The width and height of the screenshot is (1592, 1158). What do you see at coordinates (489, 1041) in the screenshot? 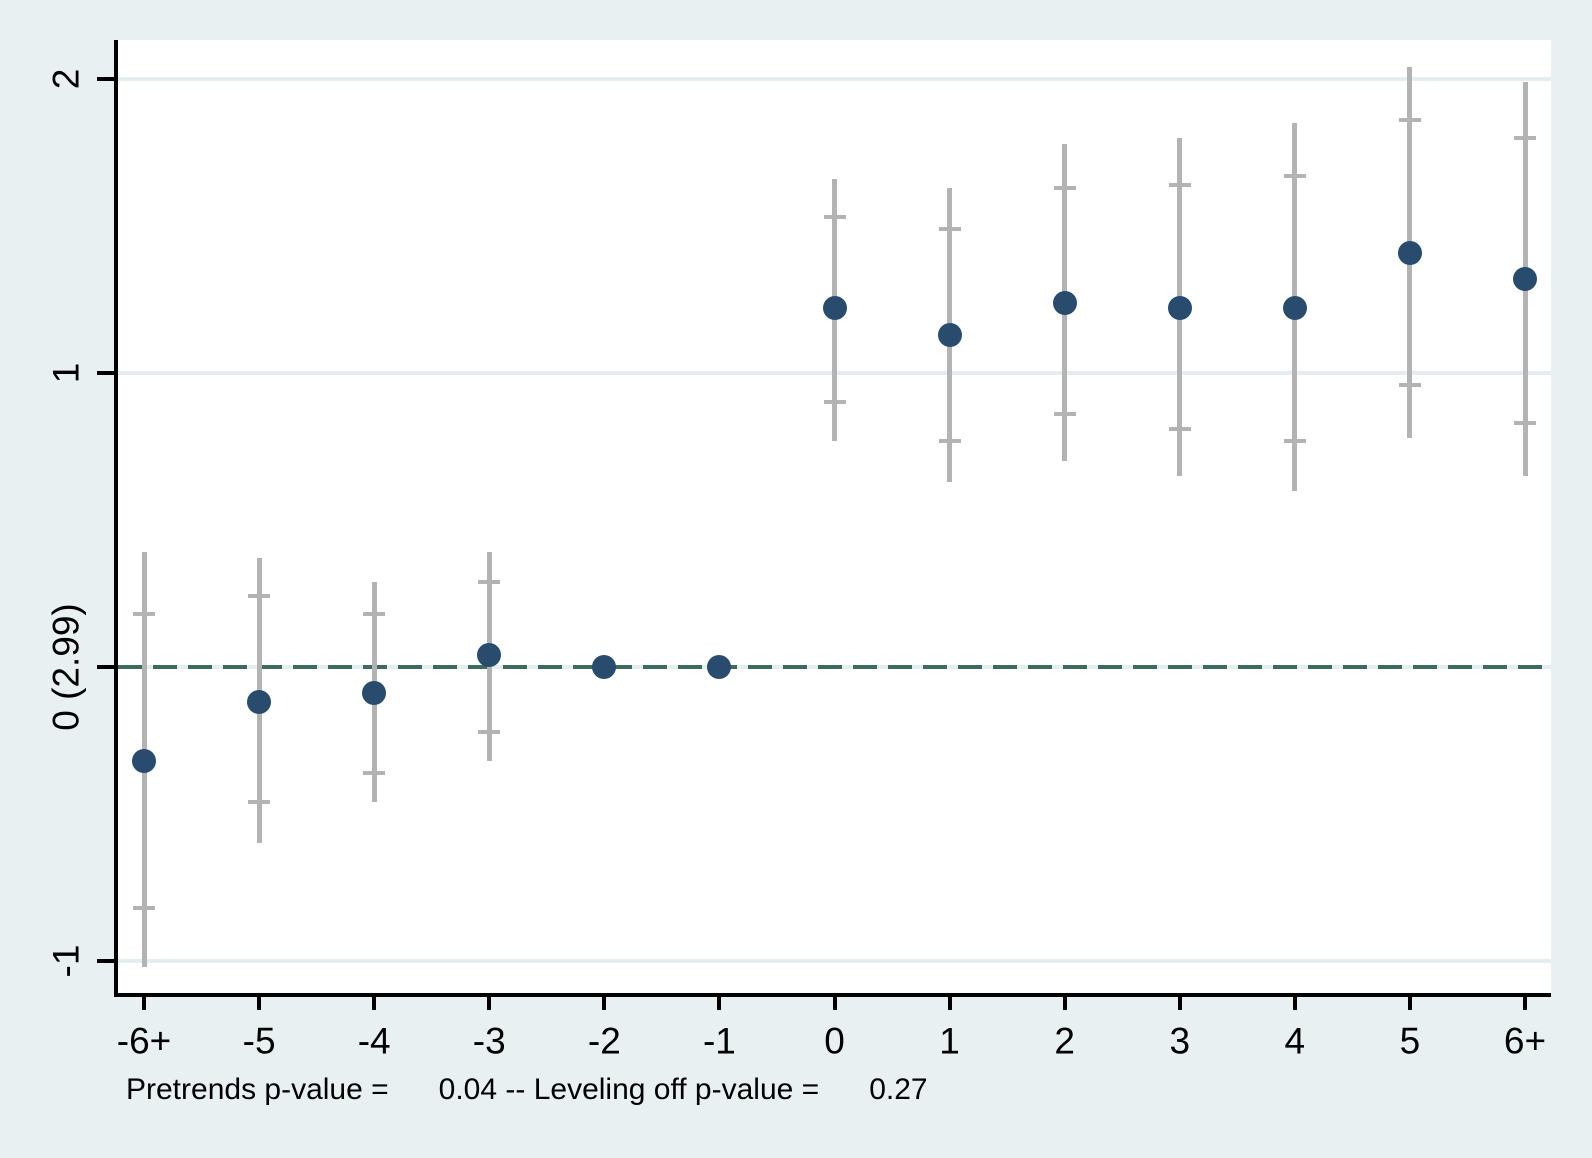
I see `x-tick-label: -3` at bounding box center [489, 1041].